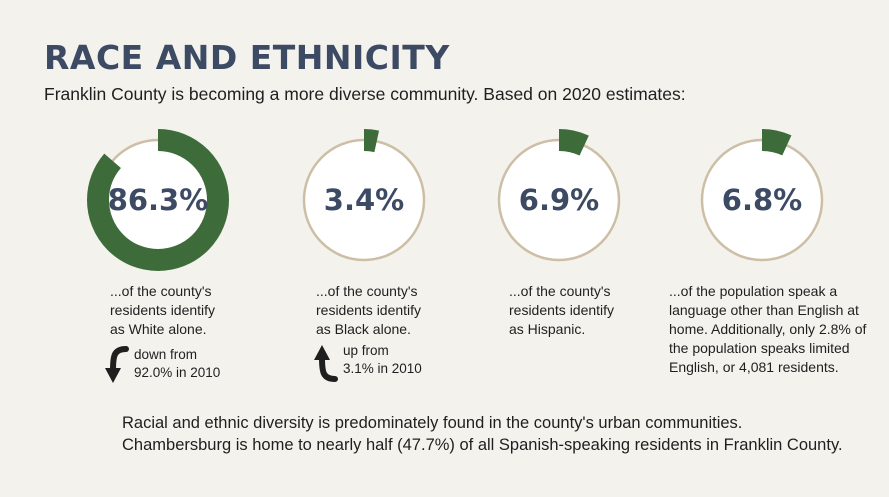 The image size is (889, 497). I want to click on stat-hispanic: 6.9%, so click(584, 200).